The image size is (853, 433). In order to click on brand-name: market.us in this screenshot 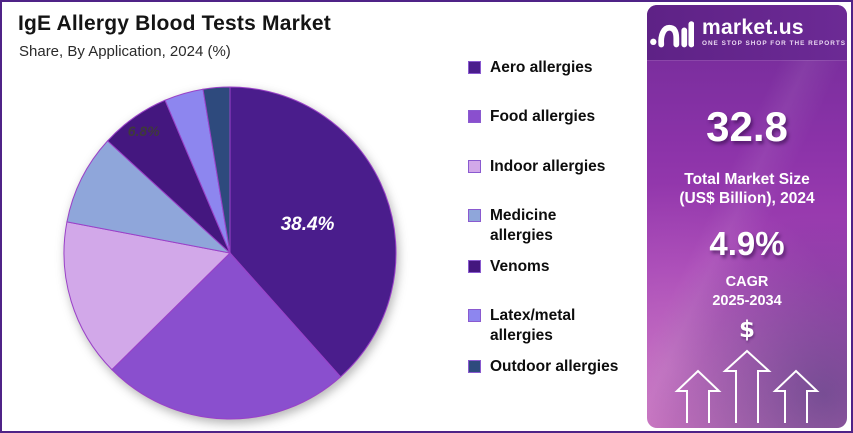, I will do `click(752, 28)`.